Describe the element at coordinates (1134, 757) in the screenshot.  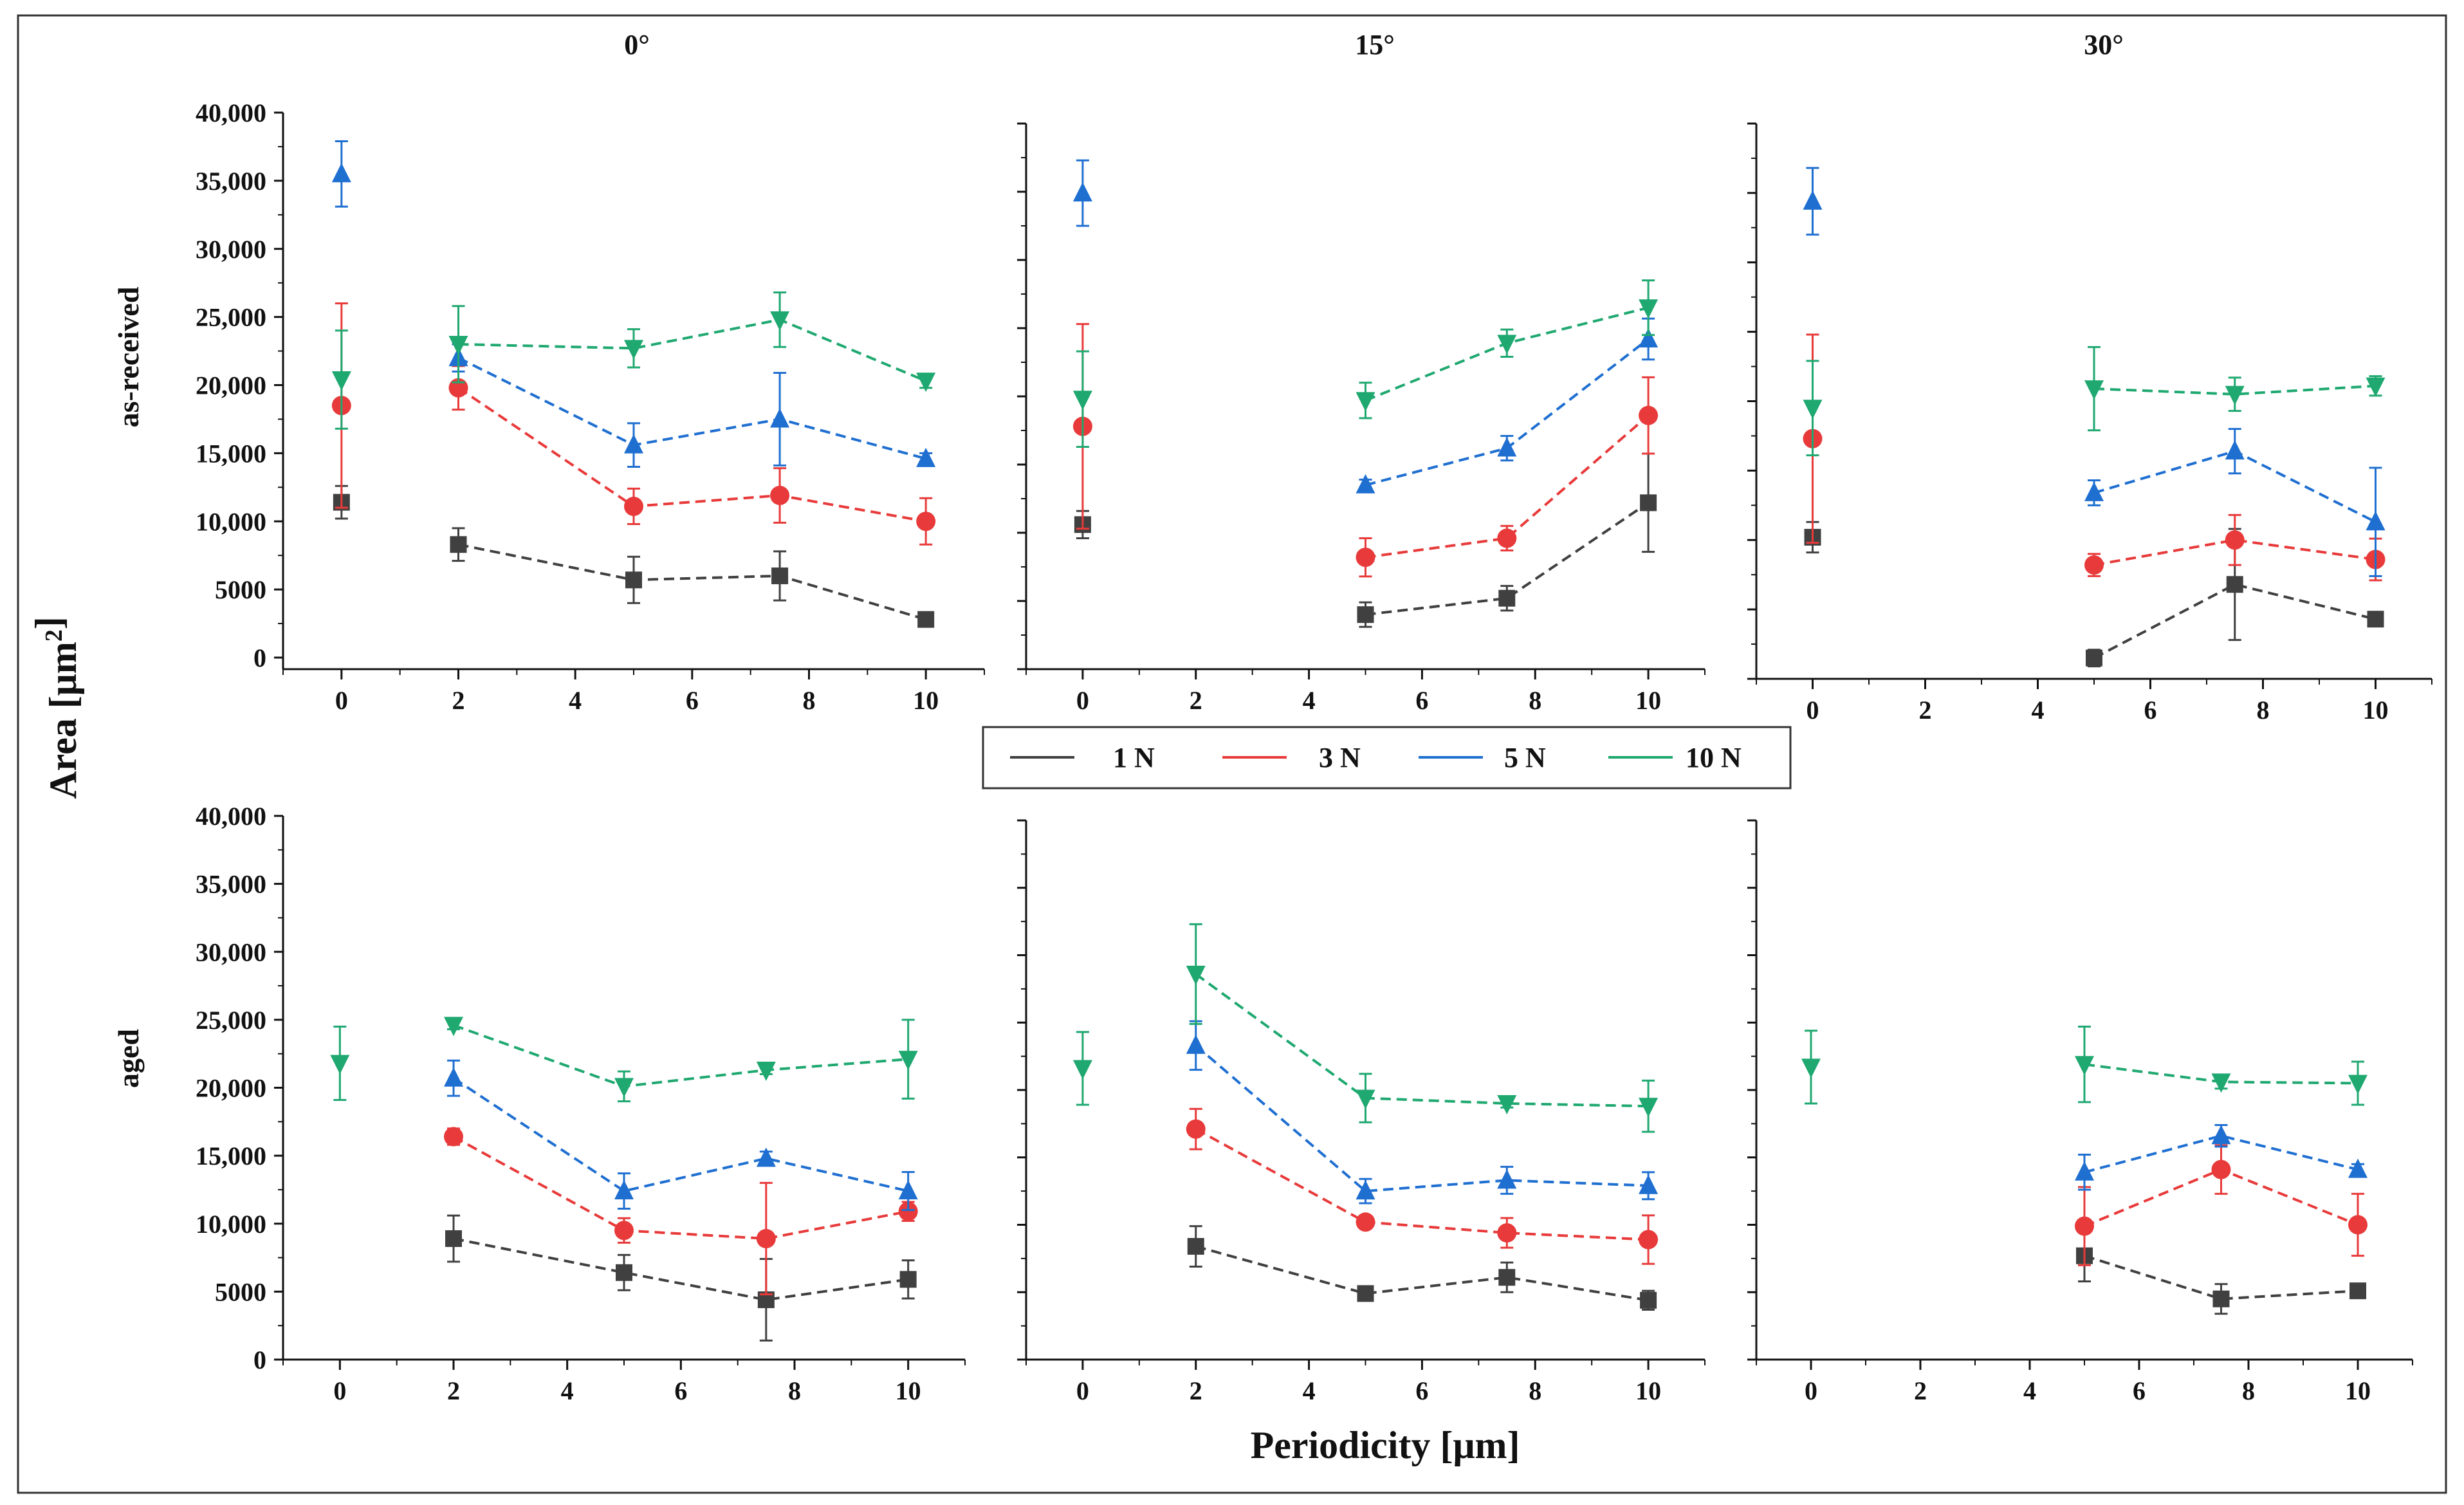
I see `legend-label-1n: 1 N` at that location.